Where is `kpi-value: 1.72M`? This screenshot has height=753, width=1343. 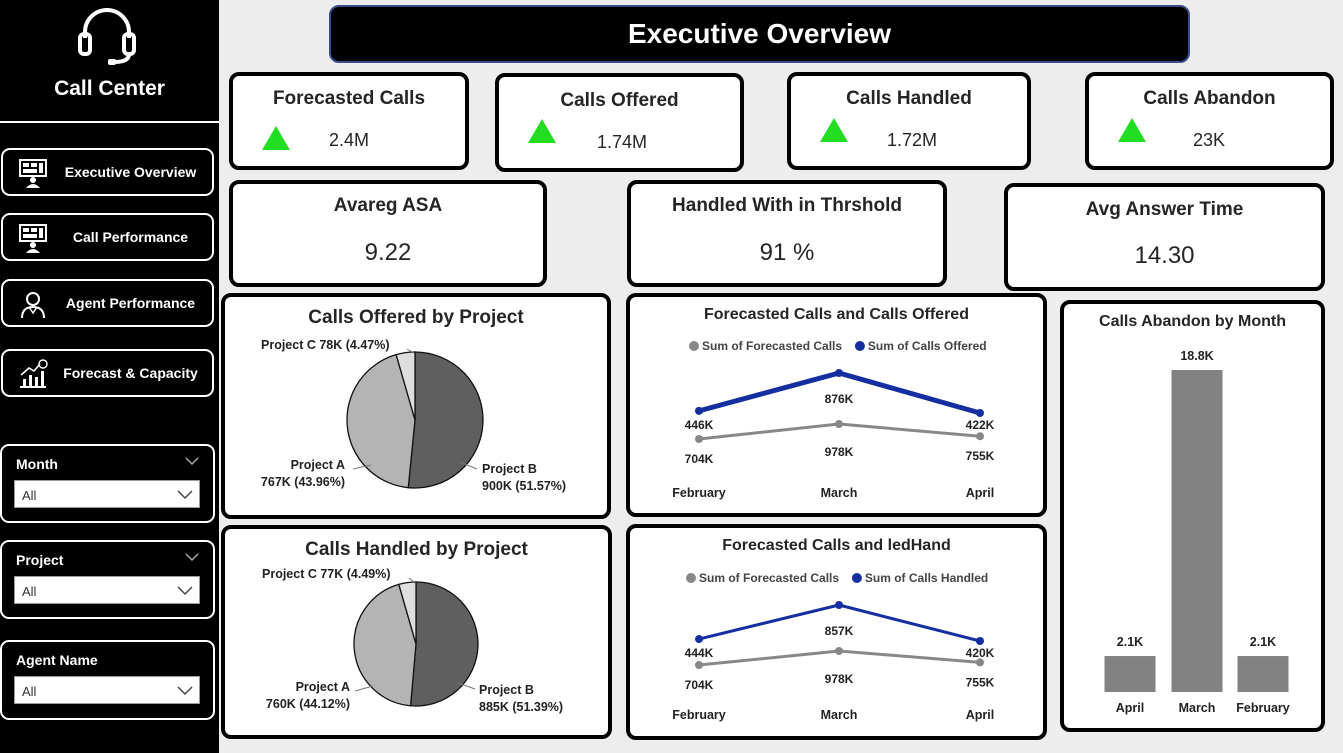 kpi-value: 1.72M is located at coordinates (912, 140).